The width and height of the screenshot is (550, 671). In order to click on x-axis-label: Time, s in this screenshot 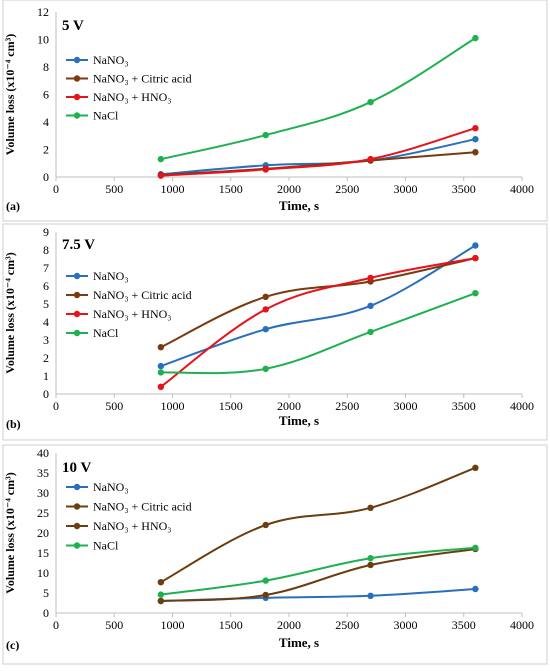, I will do `click(299, 205)`.